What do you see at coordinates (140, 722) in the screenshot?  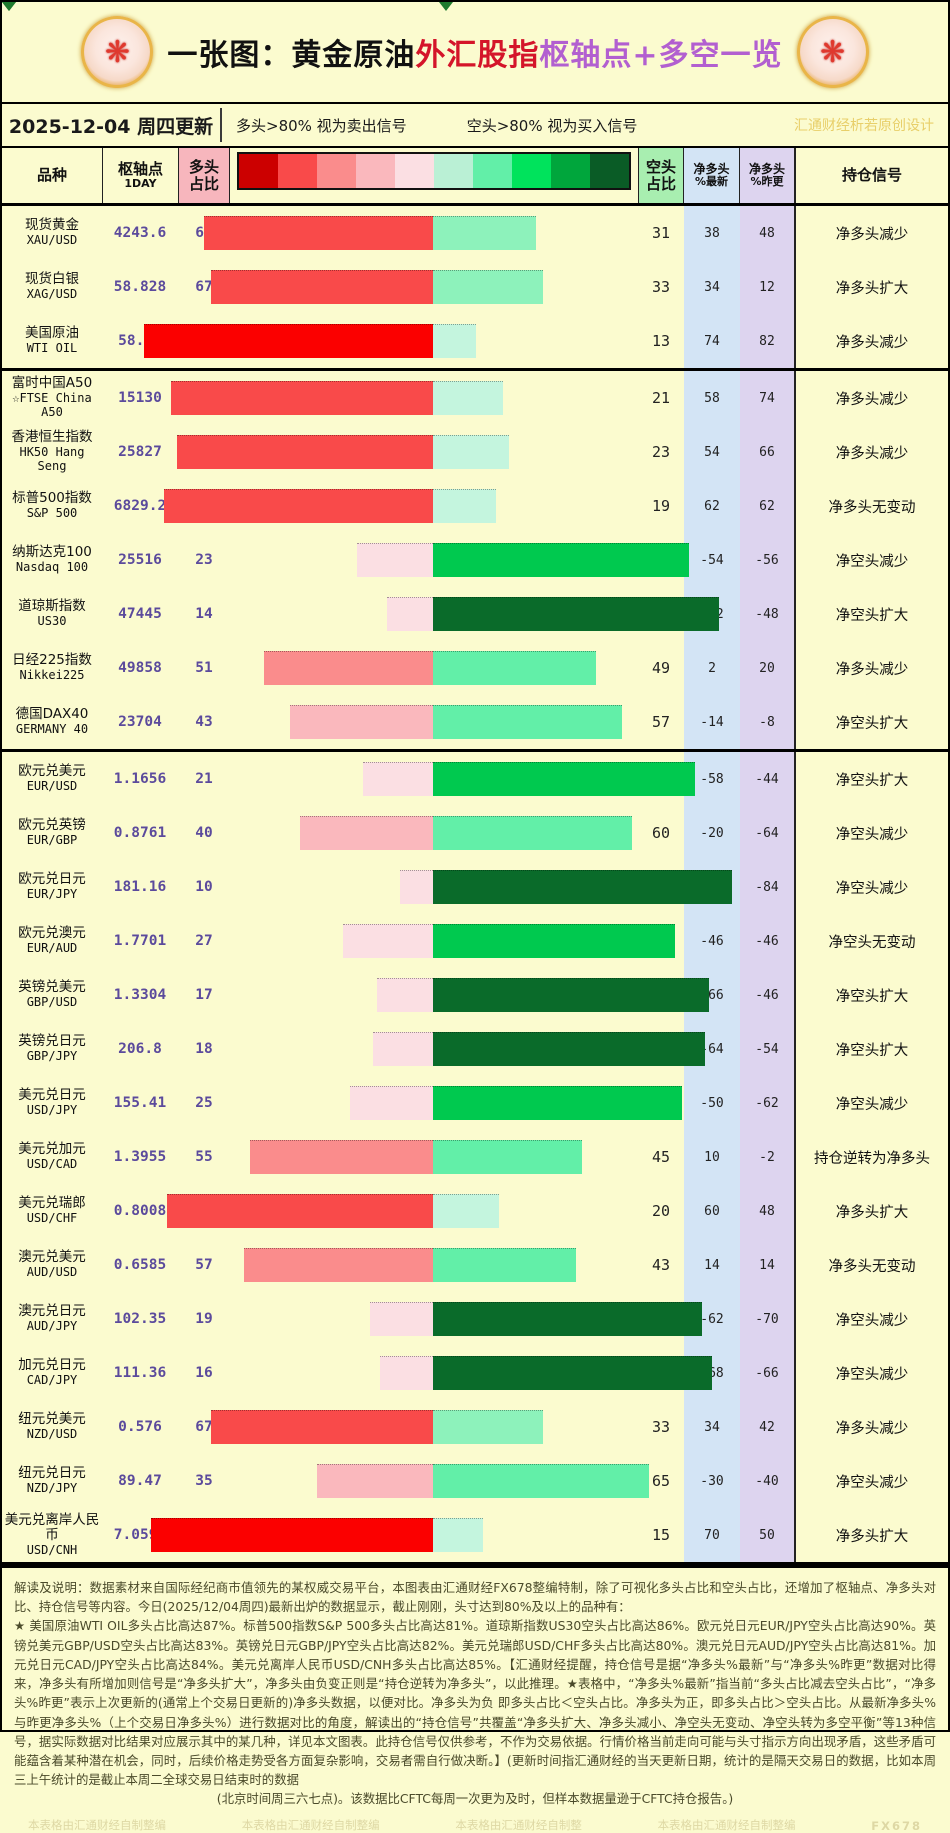 I see `row-pivot: 23704` at bounding box center [140, 722].